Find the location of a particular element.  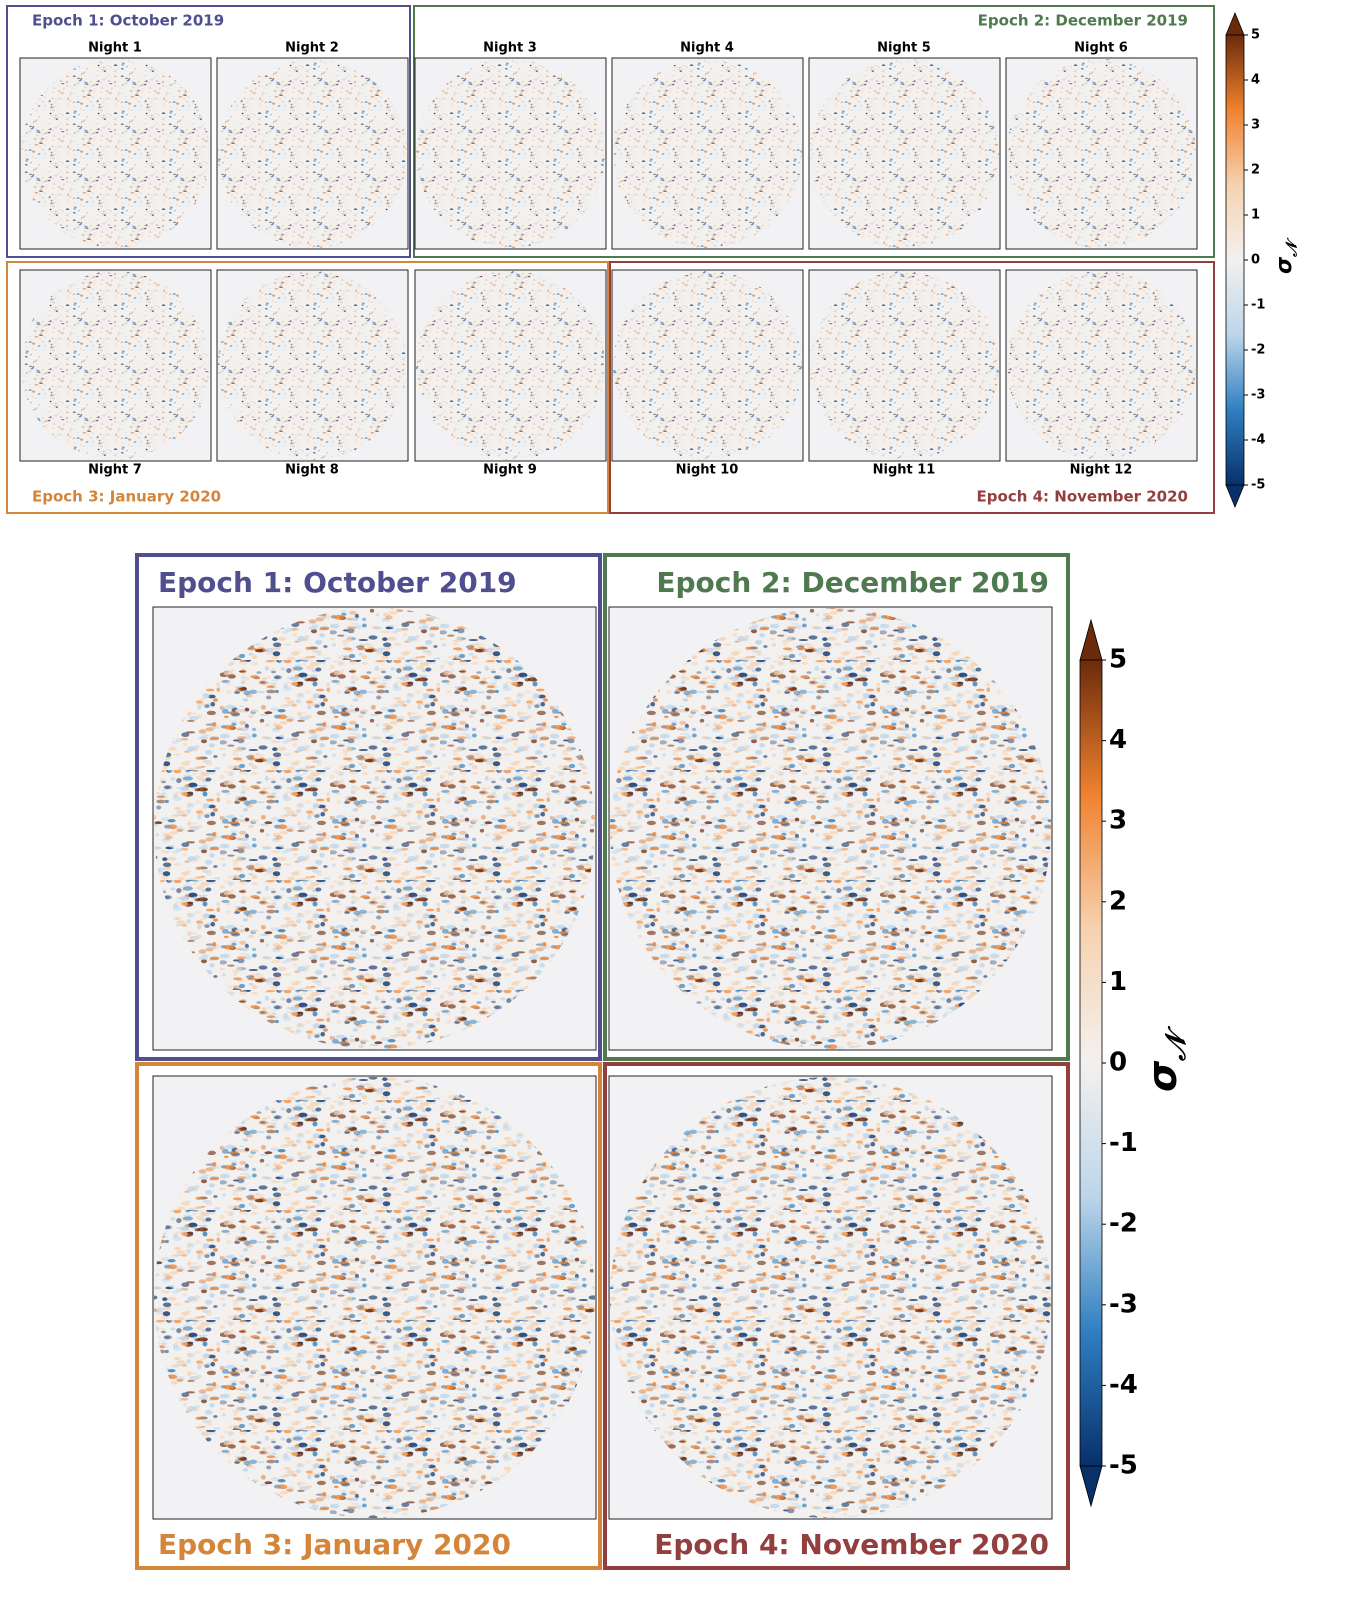

night-label: Night 1 is located at coordinates (115, 48).